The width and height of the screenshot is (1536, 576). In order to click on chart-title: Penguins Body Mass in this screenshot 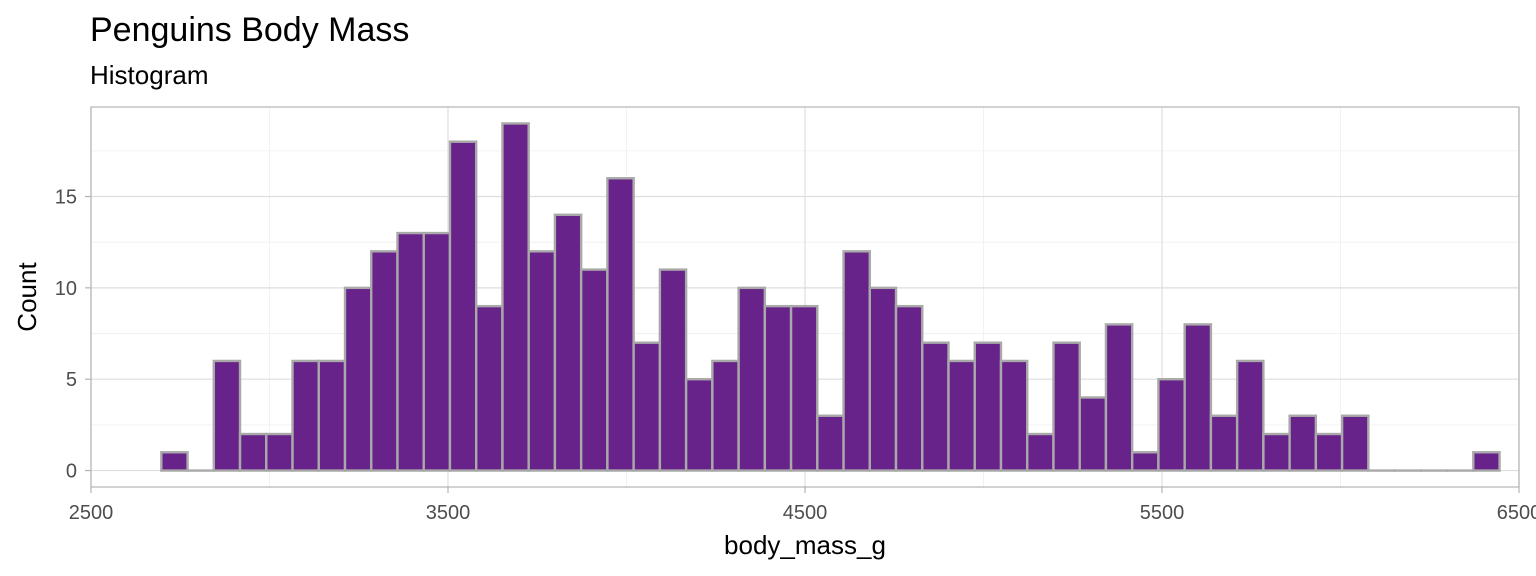, I will do `click(249, 30)`.